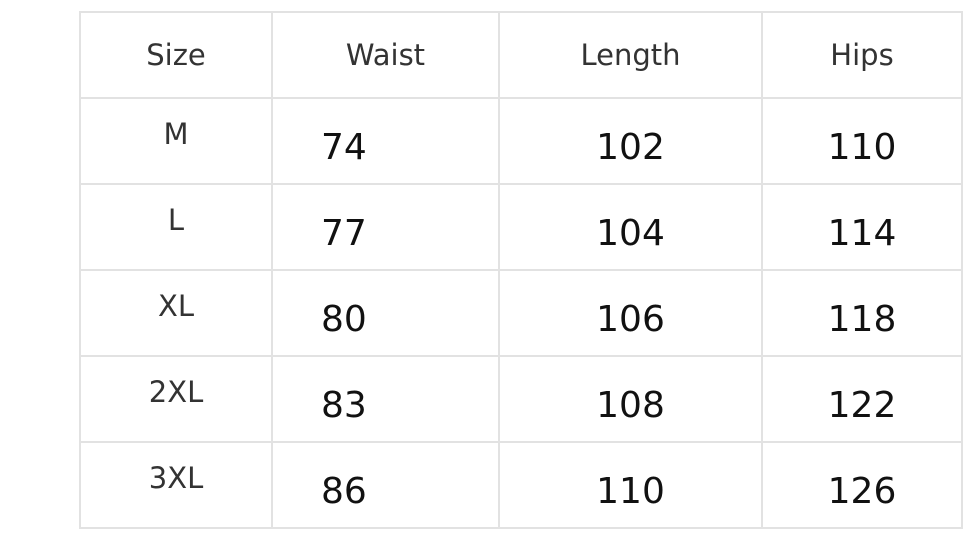 The image size is (970, 548). I want to click on table-row: M 74 102 110, so click(521, 141).